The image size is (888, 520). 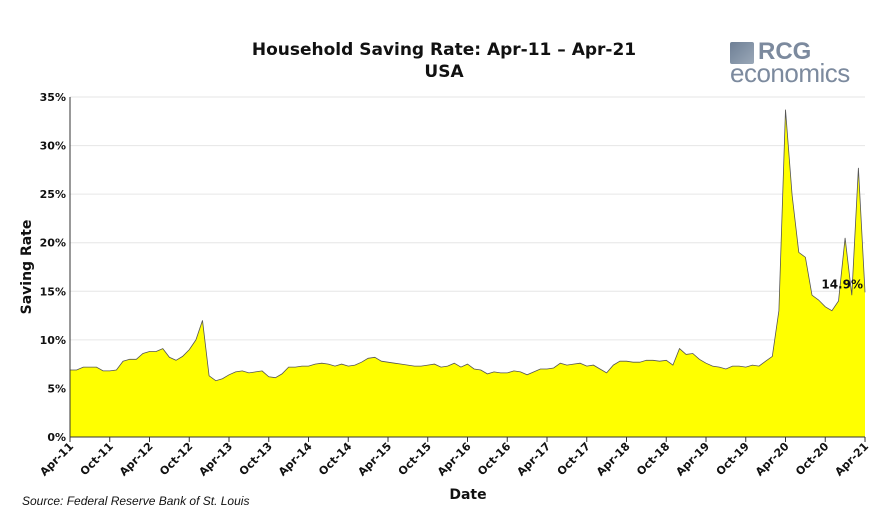 I want to click on last-value-label: 14.9%, so click(x=842, y=284).